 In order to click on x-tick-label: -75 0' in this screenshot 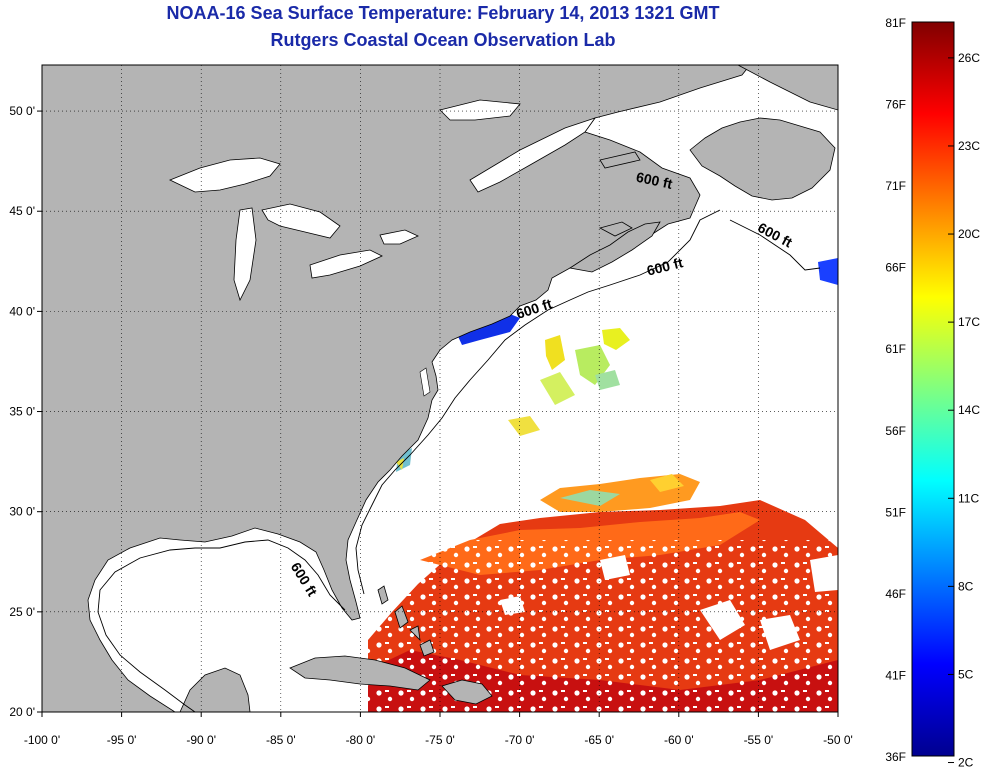, I will do `click(440, 740)`.